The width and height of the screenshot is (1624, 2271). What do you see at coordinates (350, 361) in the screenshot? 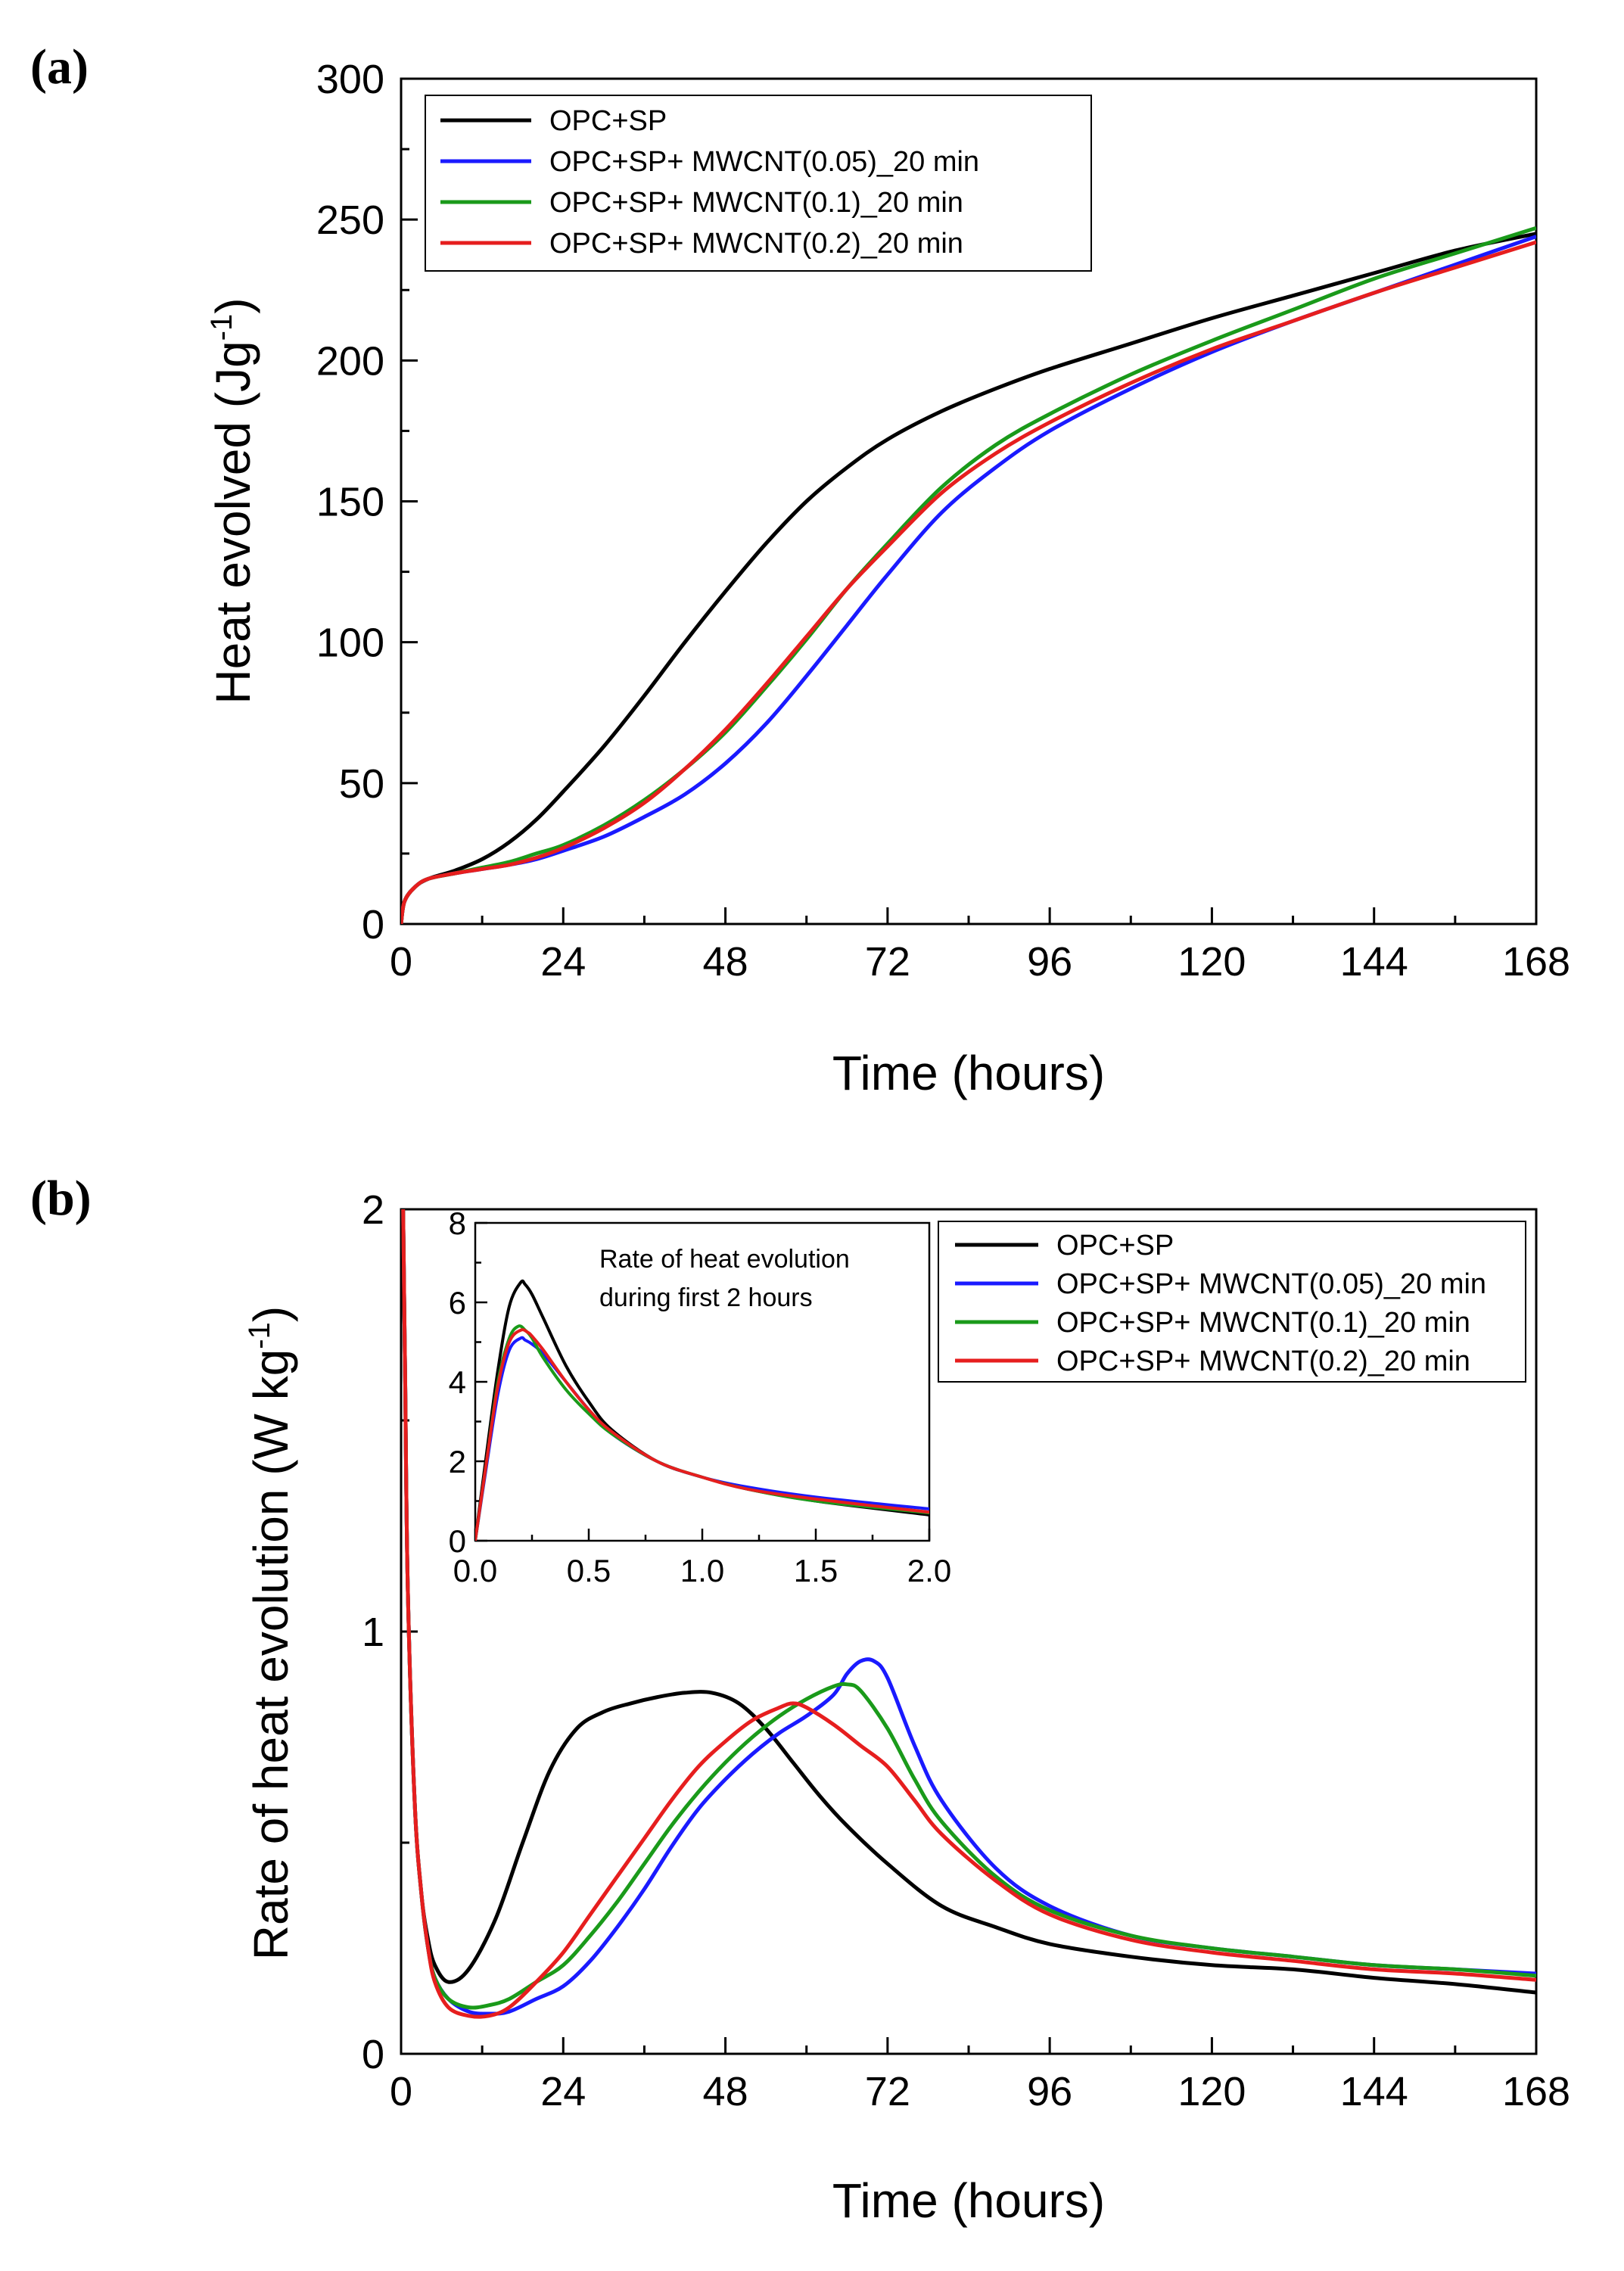
I see `panel-a-y-tick-label: 200` at bounding box center [350, 361].